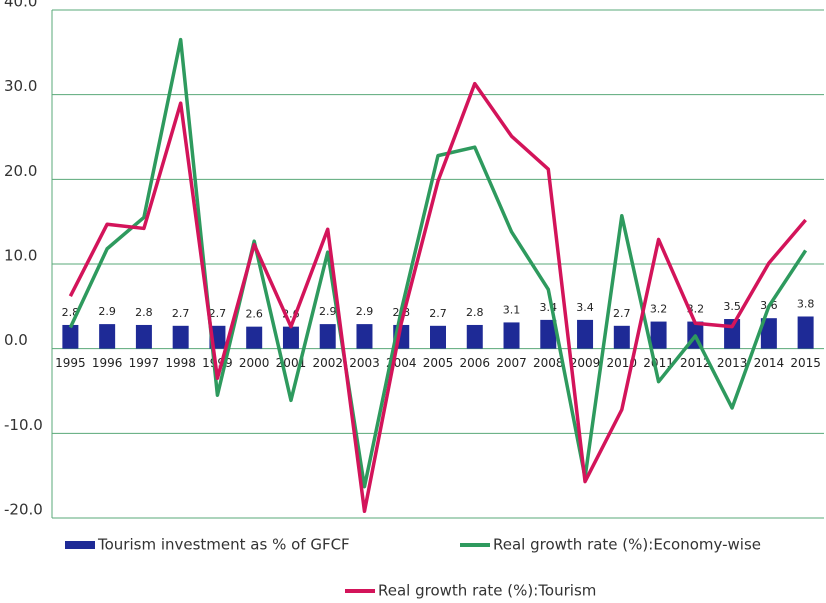 Image resolution: width=826 pixels, height=603 pixels. I want to click on x-tick-label: 2011, so click(658, 363).